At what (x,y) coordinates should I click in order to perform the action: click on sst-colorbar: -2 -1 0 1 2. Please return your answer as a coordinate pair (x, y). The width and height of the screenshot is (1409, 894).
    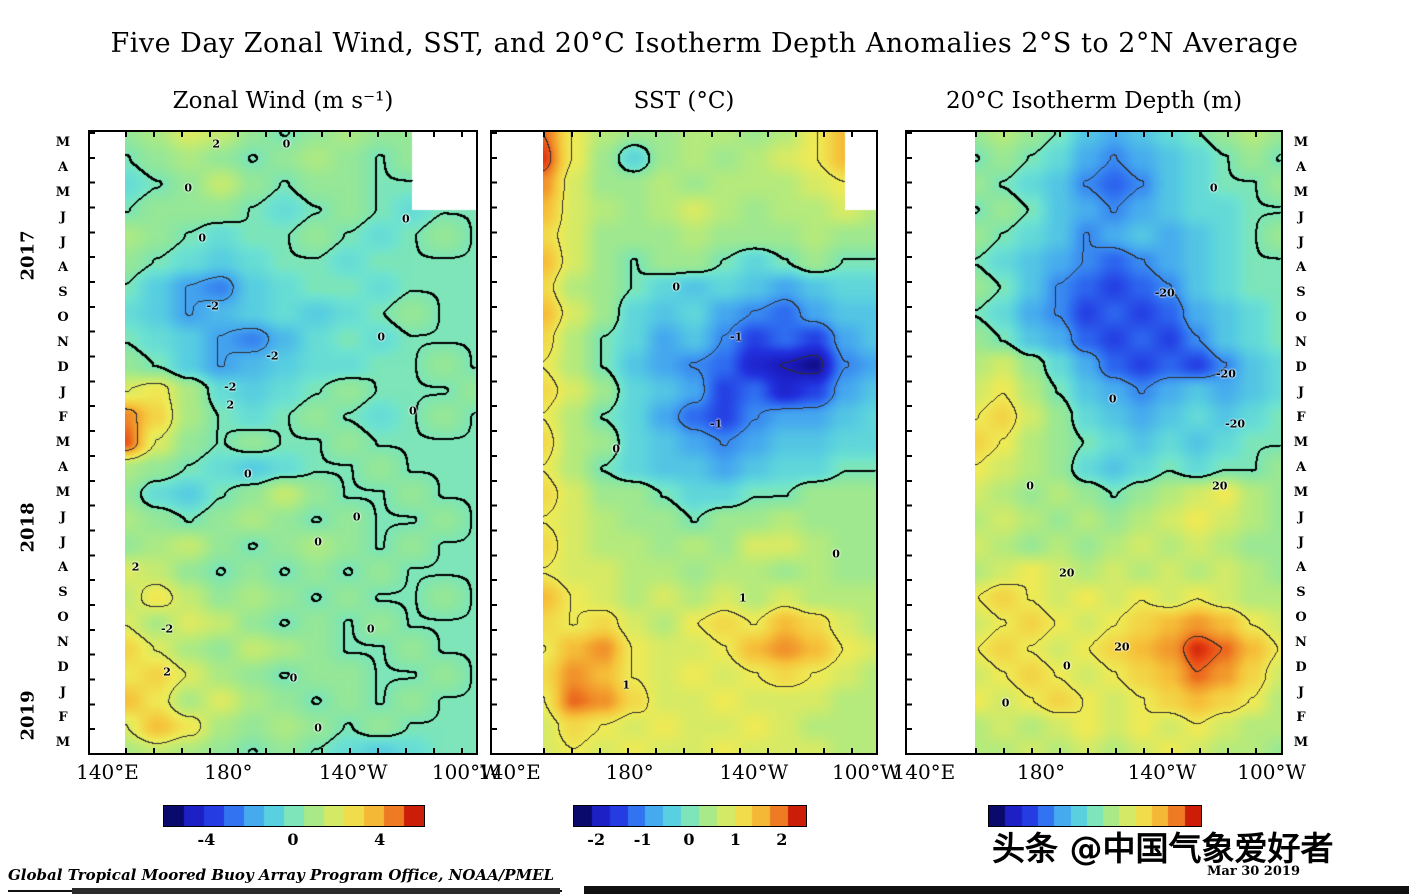
    Looking at the image, I should click on (690, 827).